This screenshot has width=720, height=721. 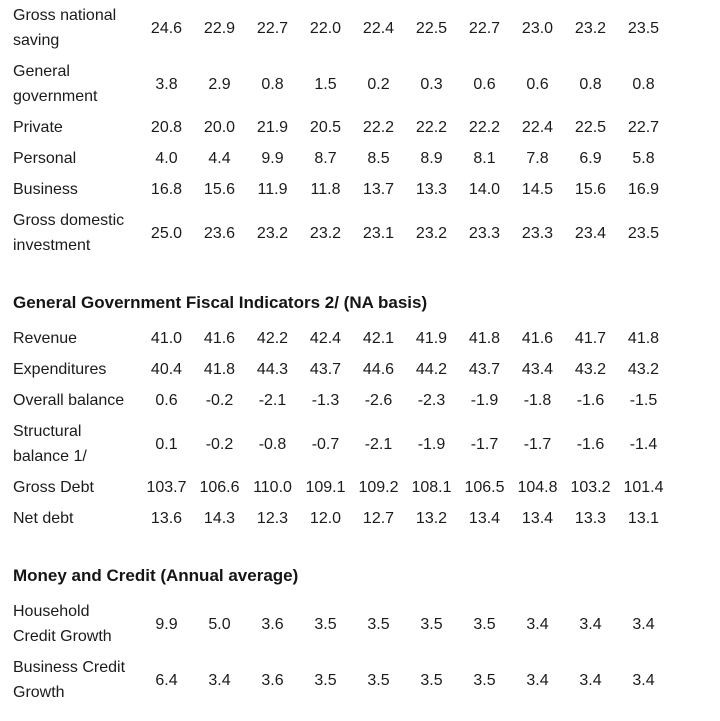 What do you see at coordinates (590, 338) in the screenshot?
I see `value-cell: 41.7` at bounding box center [590, 338].